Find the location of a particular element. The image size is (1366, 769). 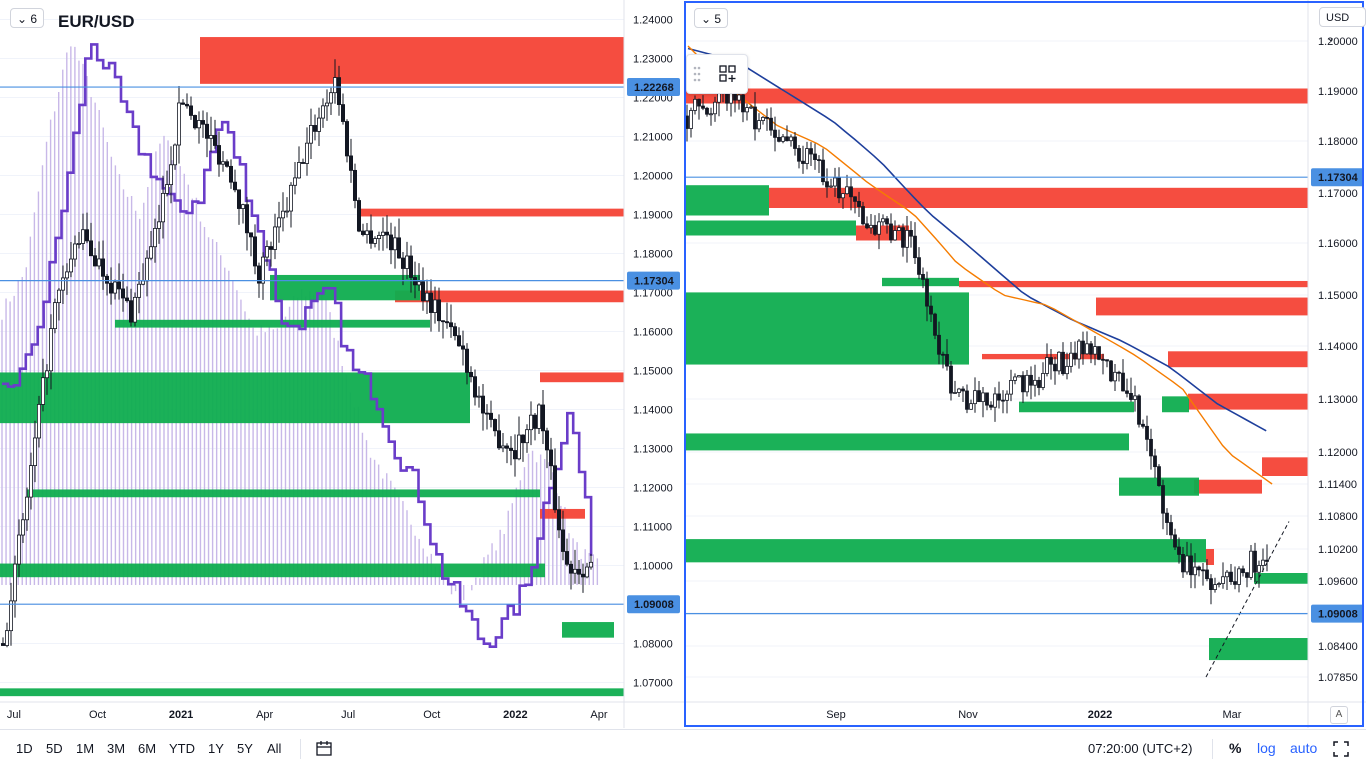

toolbar-icons is located at coordinates (714, 73).